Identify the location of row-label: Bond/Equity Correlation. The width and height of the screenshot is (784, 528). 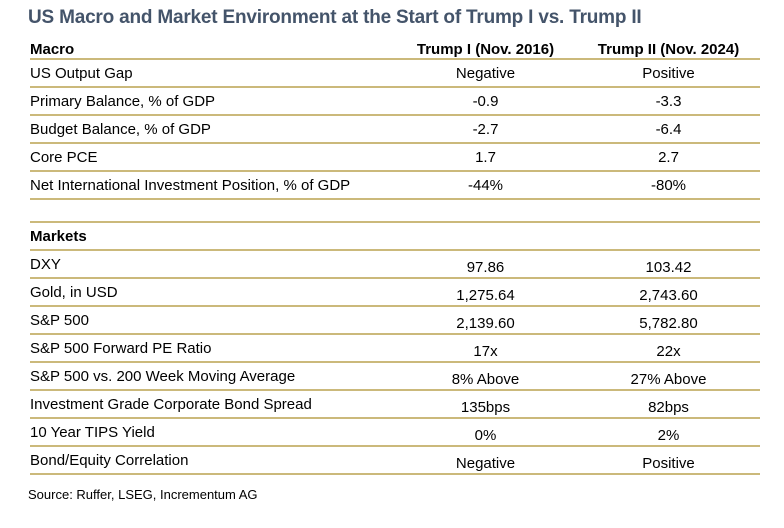
(109, 460).